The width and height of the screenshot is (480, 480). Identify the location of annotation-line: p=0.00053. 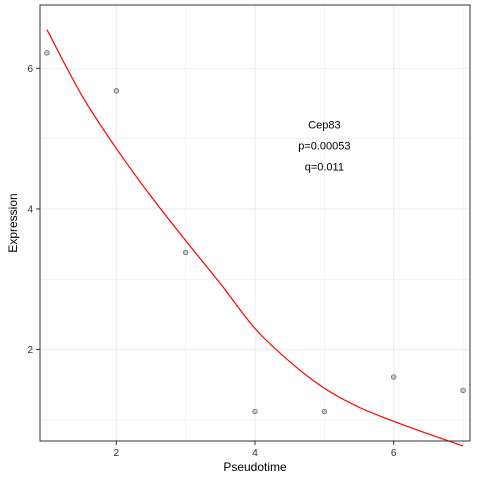
(324, 147).